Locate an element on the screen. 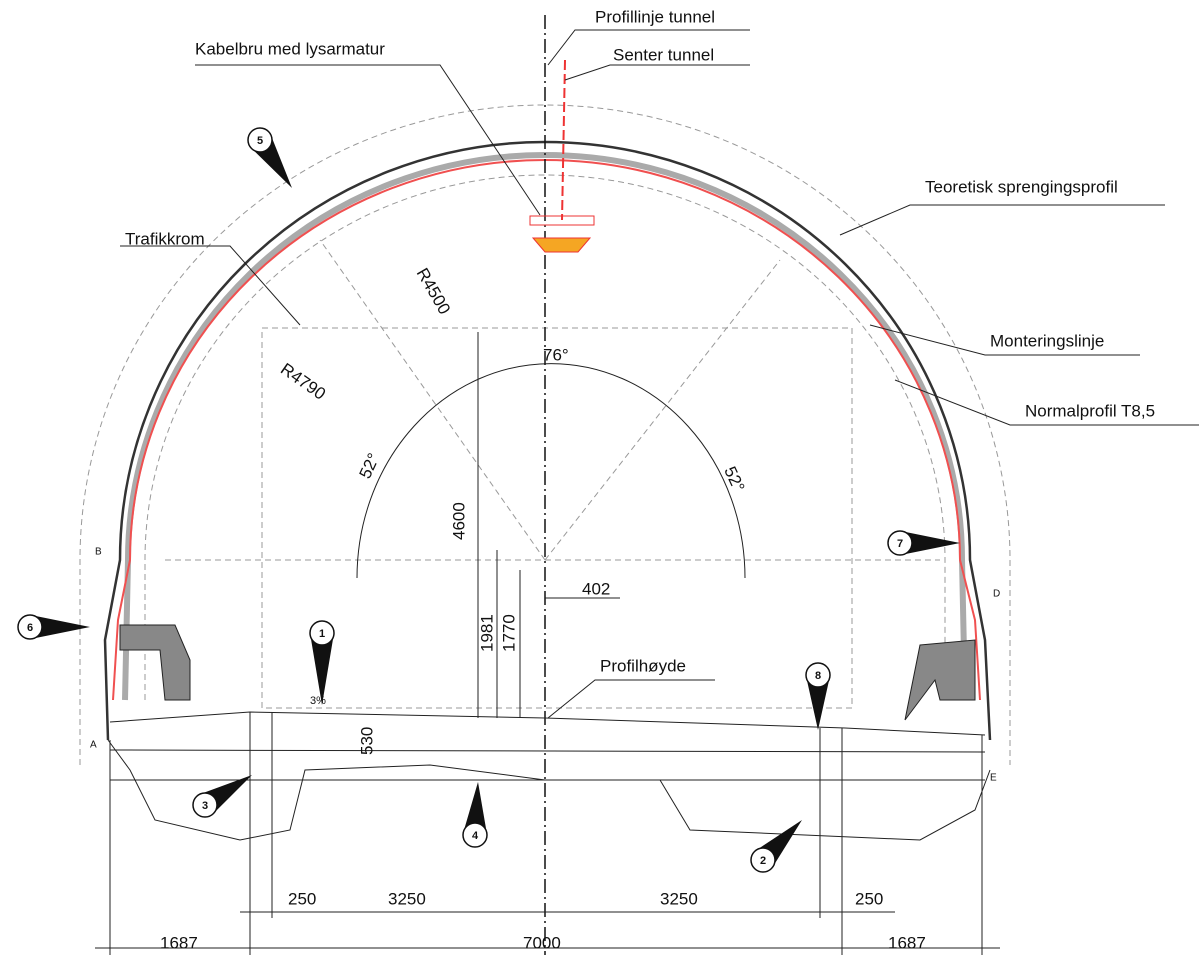 Image resolution: width=1199 pixels, height=965 pixels. label: Profilhøyde is located at coordinates (643, 665).